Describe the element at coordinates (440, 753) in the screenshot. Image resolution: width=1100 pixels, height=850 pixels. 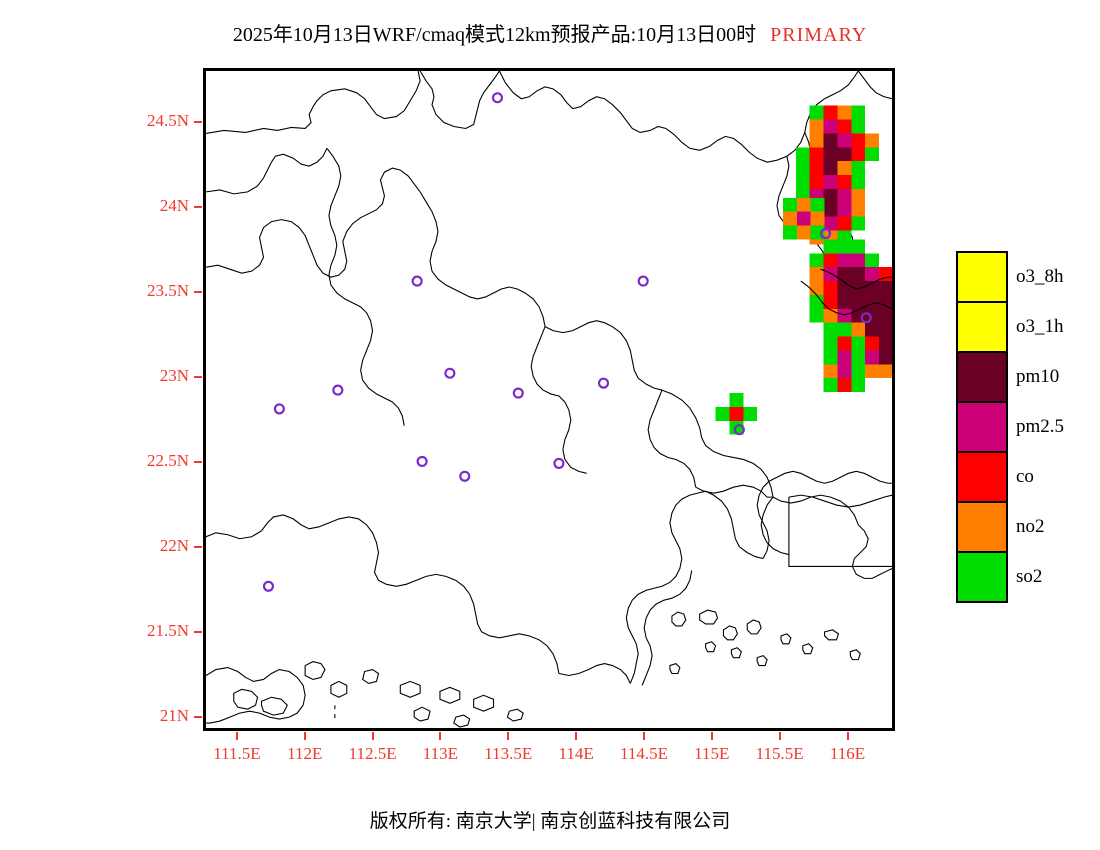
I see `x-axis-label: 113E` at that location.